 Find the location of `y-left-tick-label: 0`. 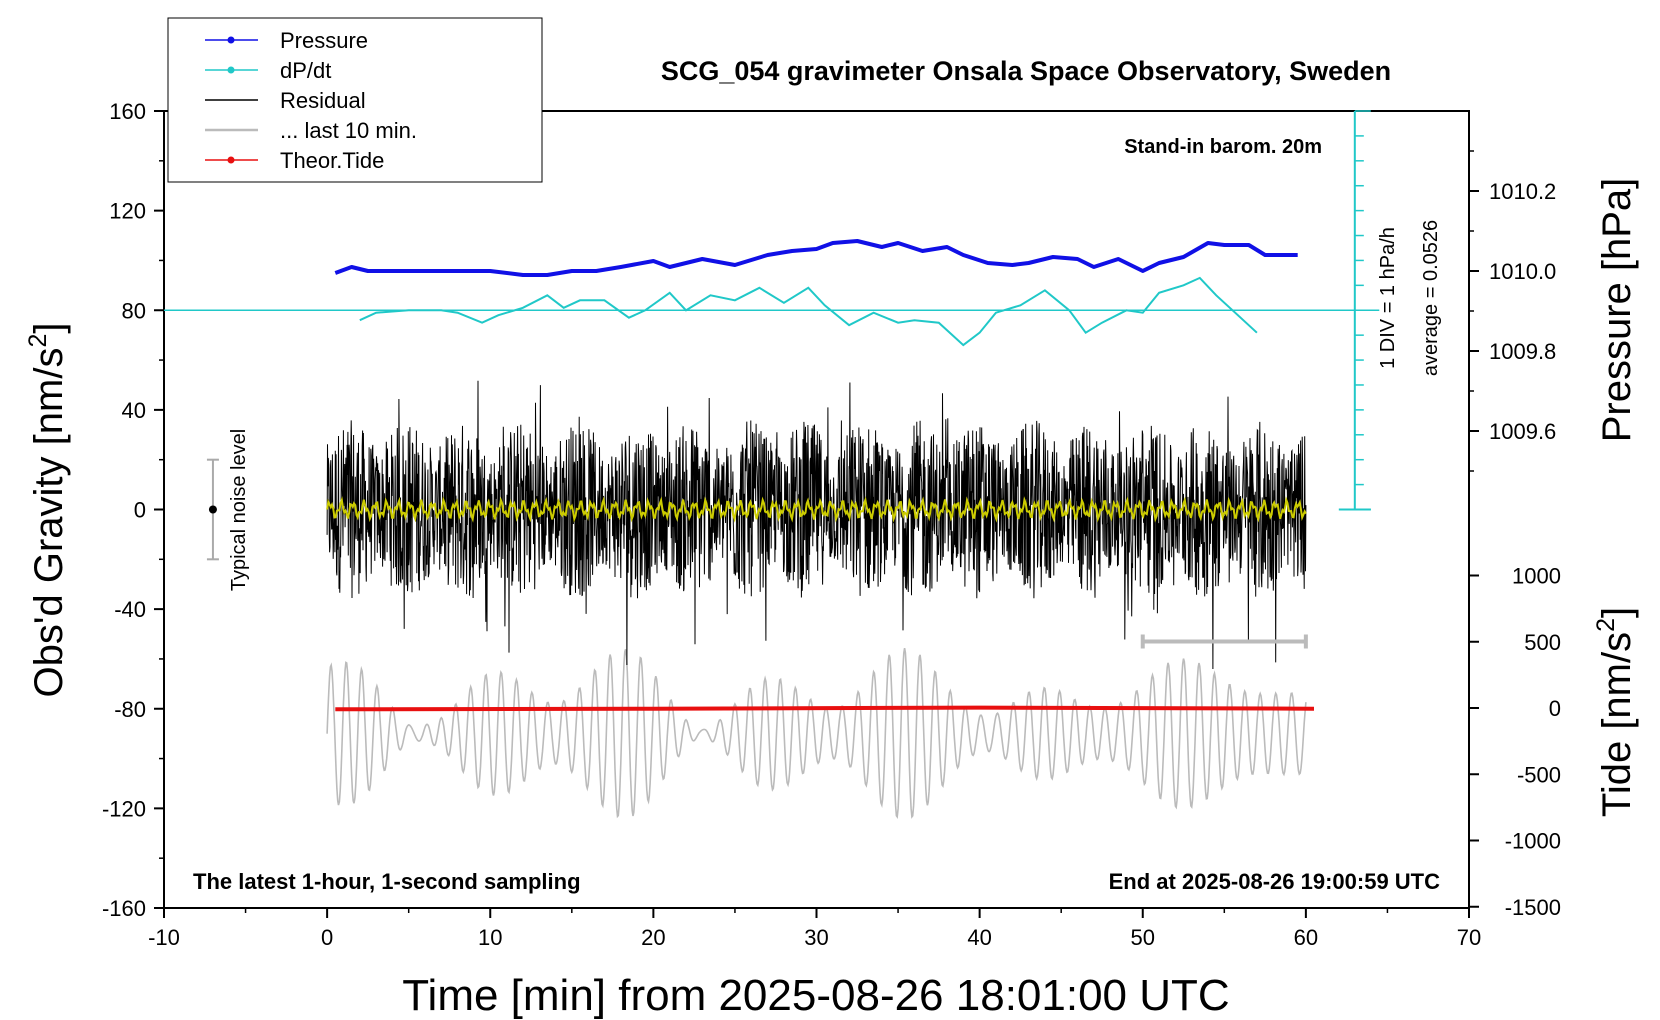

y-left-tick-label: 0 is located at coordinates (140, 510).